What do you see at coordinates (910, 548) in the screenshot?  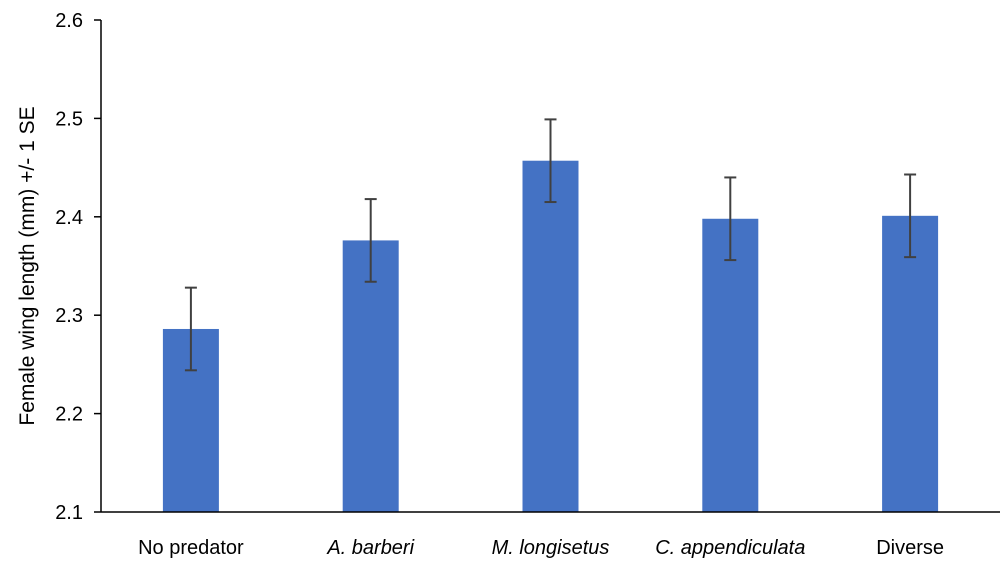 I see `x-tick-label: Diverse` at bounding box center [910, 548].